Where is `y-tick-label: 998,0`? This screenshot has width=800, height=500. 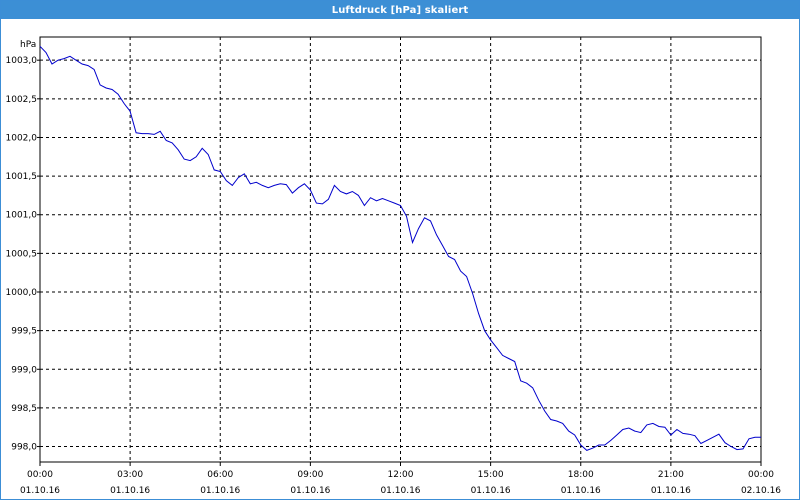 y-tick-label: 998,0 is located at coordinates (24, 448).